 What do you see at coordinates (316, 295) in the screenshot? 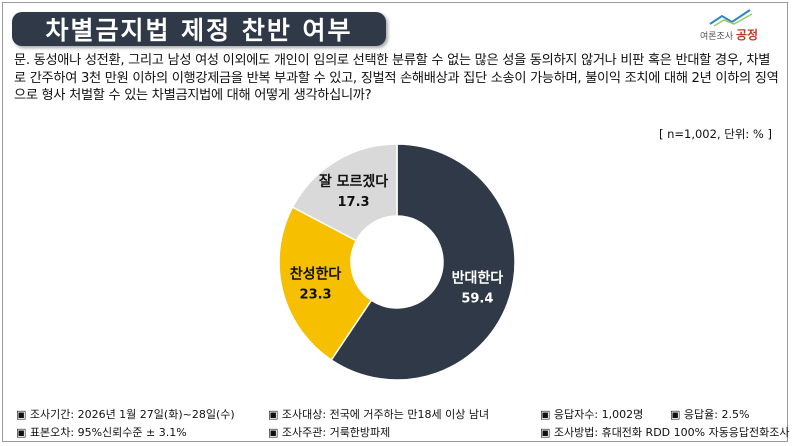
I see `slice-value-1: 23.3` at bounding box center [316, 295].